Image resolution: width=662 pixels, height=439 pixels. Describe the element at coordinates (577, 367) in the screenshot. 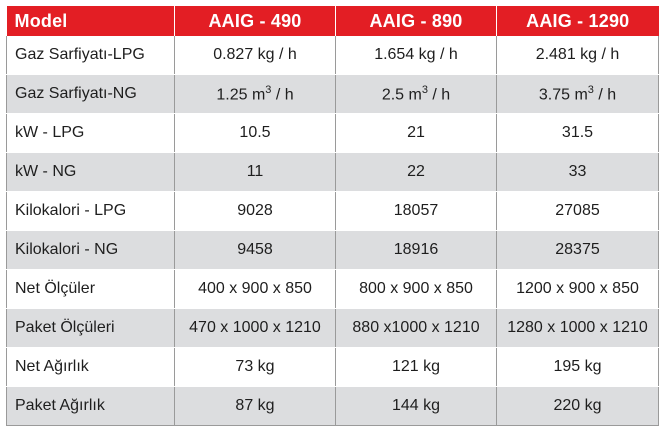

I see `table-cell: 195 kg` at that location.